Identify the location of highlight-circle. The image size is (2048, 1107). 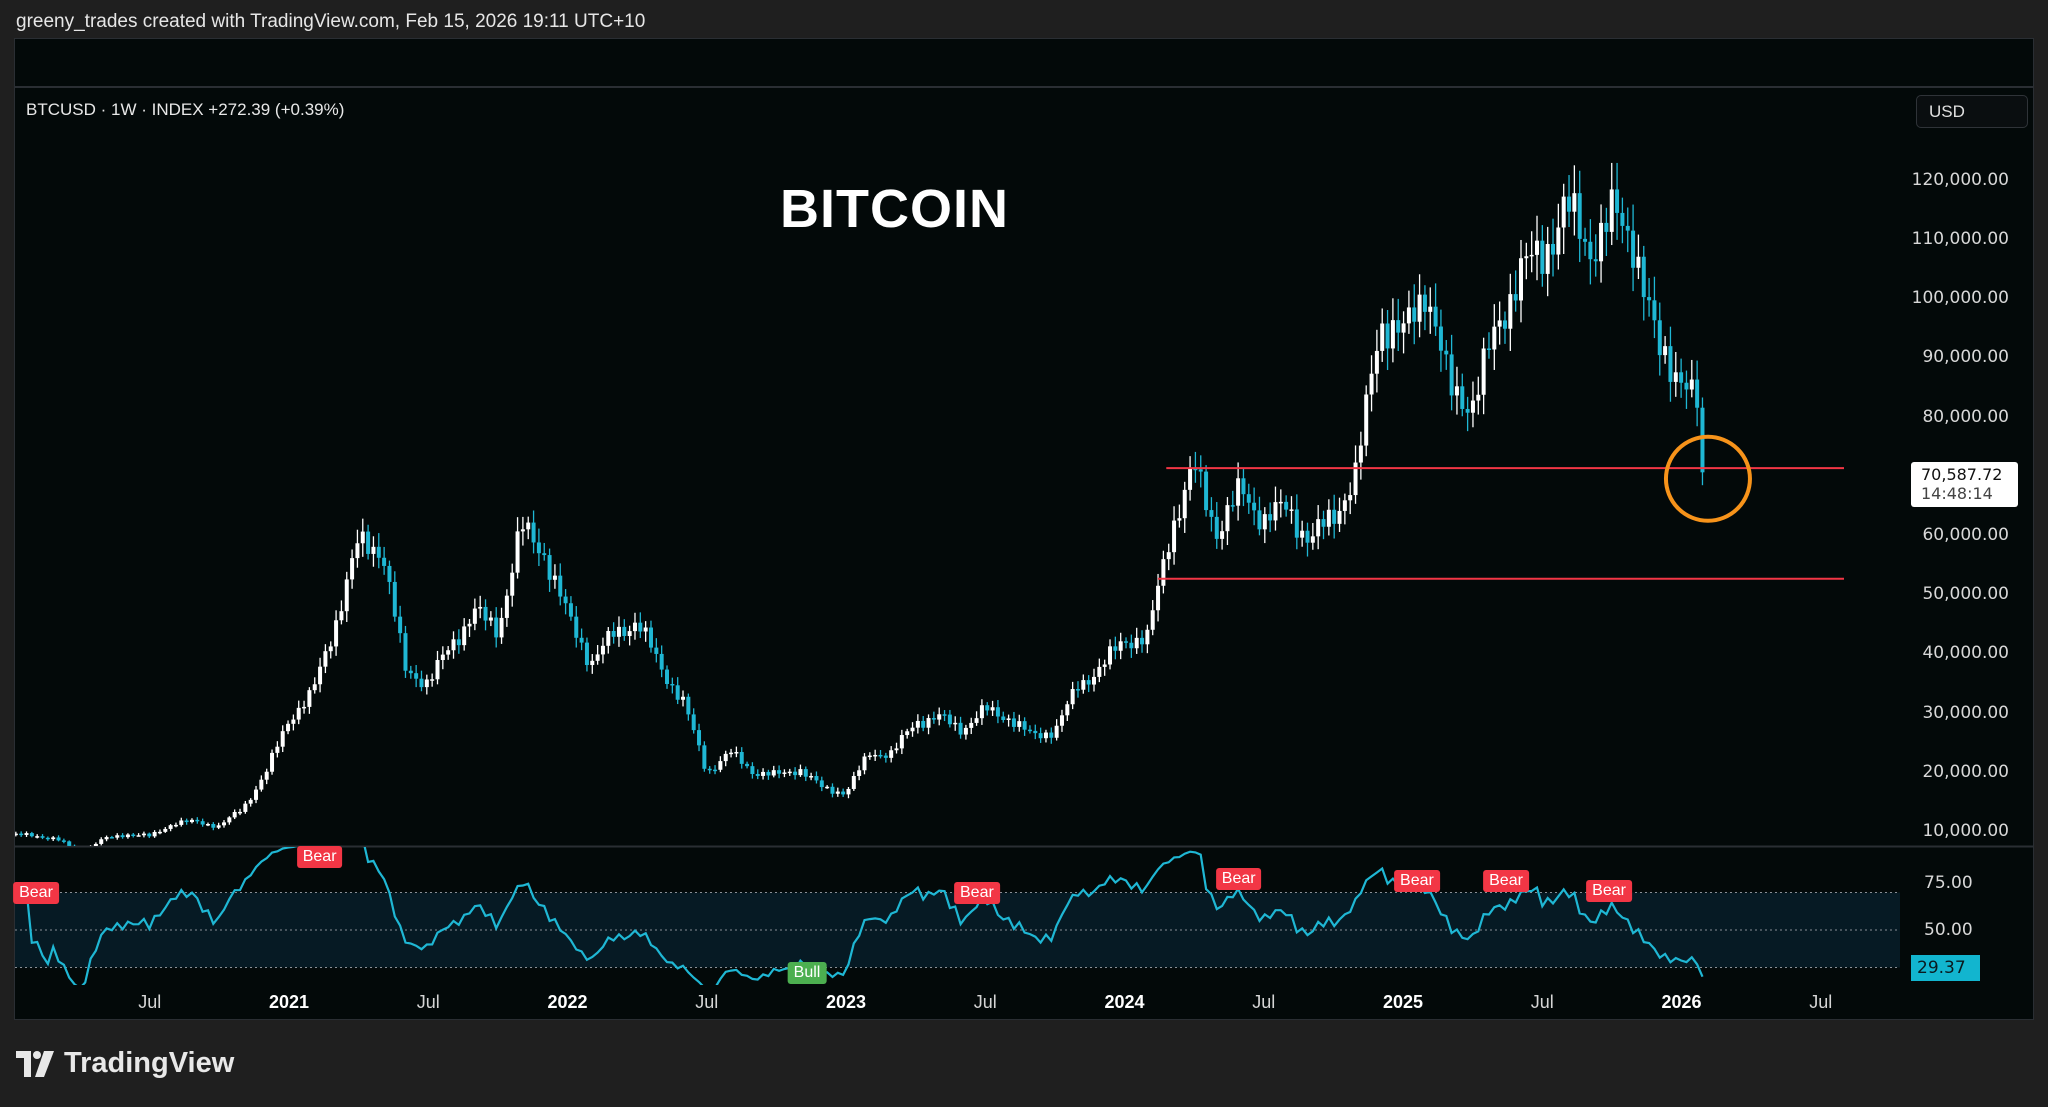
(1707, 478).